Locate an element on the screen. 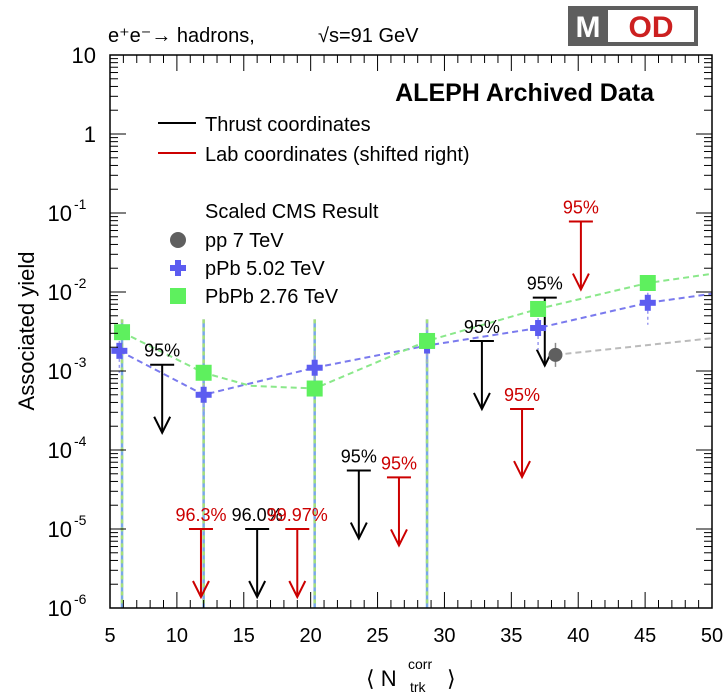  x-axis-label-sub: trk is located at coordinates (418, 687).